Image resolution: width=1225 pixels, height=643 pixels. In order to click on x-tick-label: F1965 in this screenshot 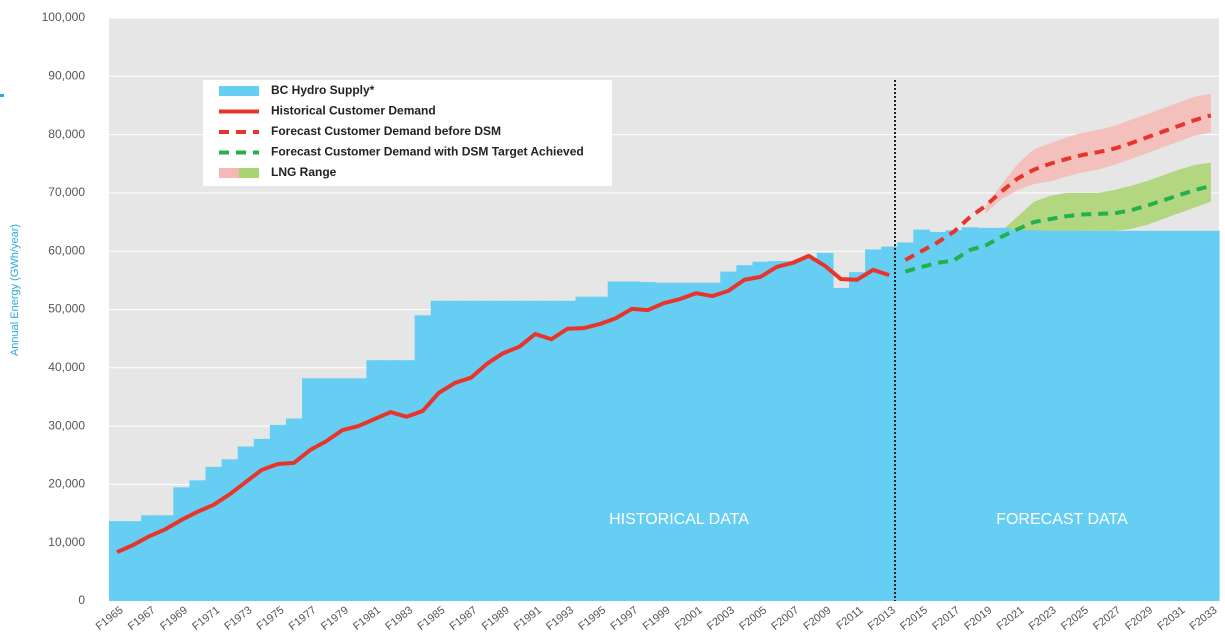, I will do `click(110, 618)`.